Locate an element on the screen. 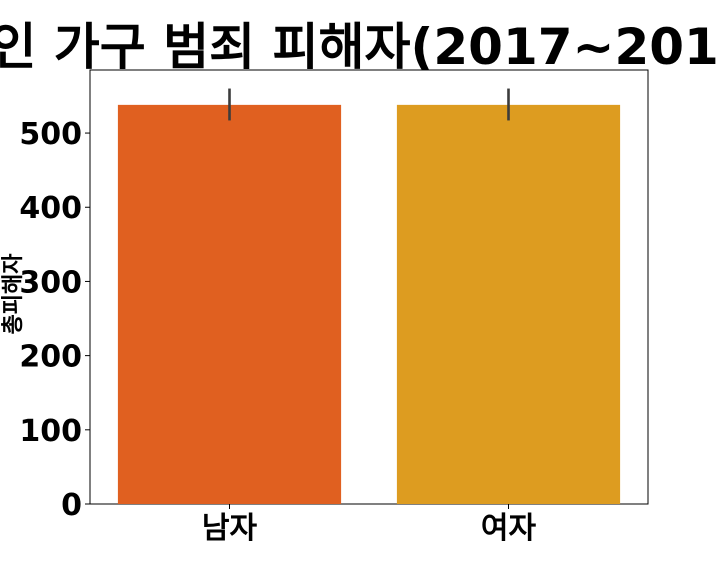 This screenshot has width=720, height=576. y-tick-label: 400 is located at coordinates (50, 208).